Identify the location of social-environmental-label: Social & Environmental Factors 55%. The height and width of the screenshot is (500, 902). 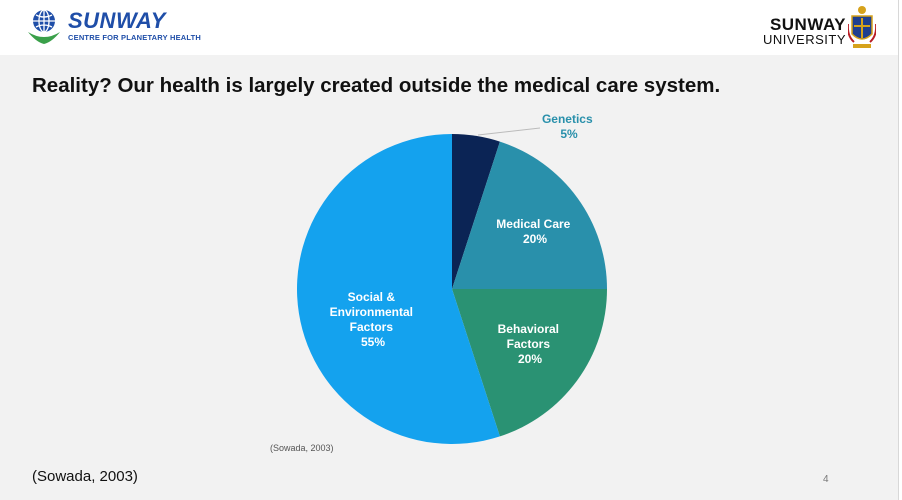
(373, 319).